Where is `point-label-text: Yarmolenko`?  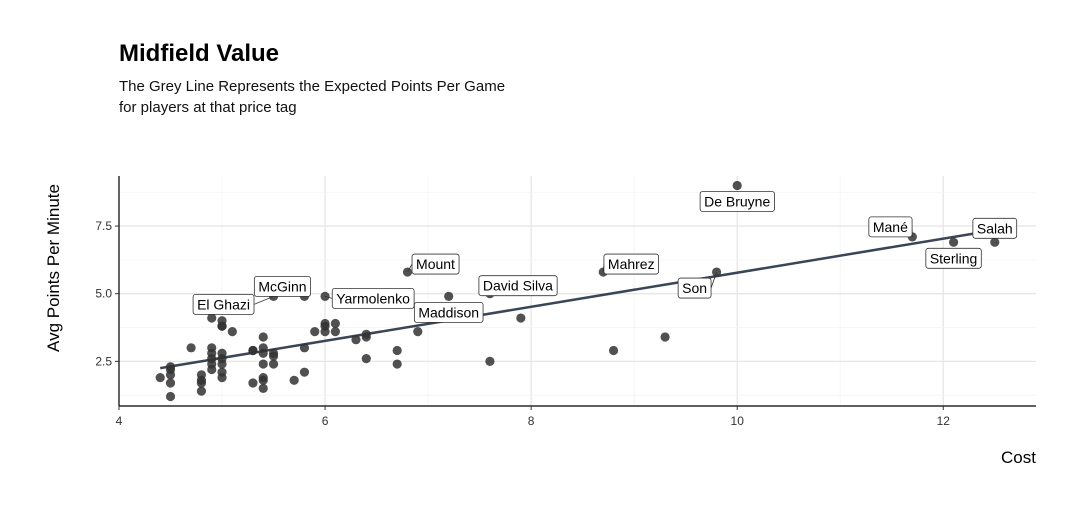 point-label-text: Yarmolenko is located at coordinates (373, 298).